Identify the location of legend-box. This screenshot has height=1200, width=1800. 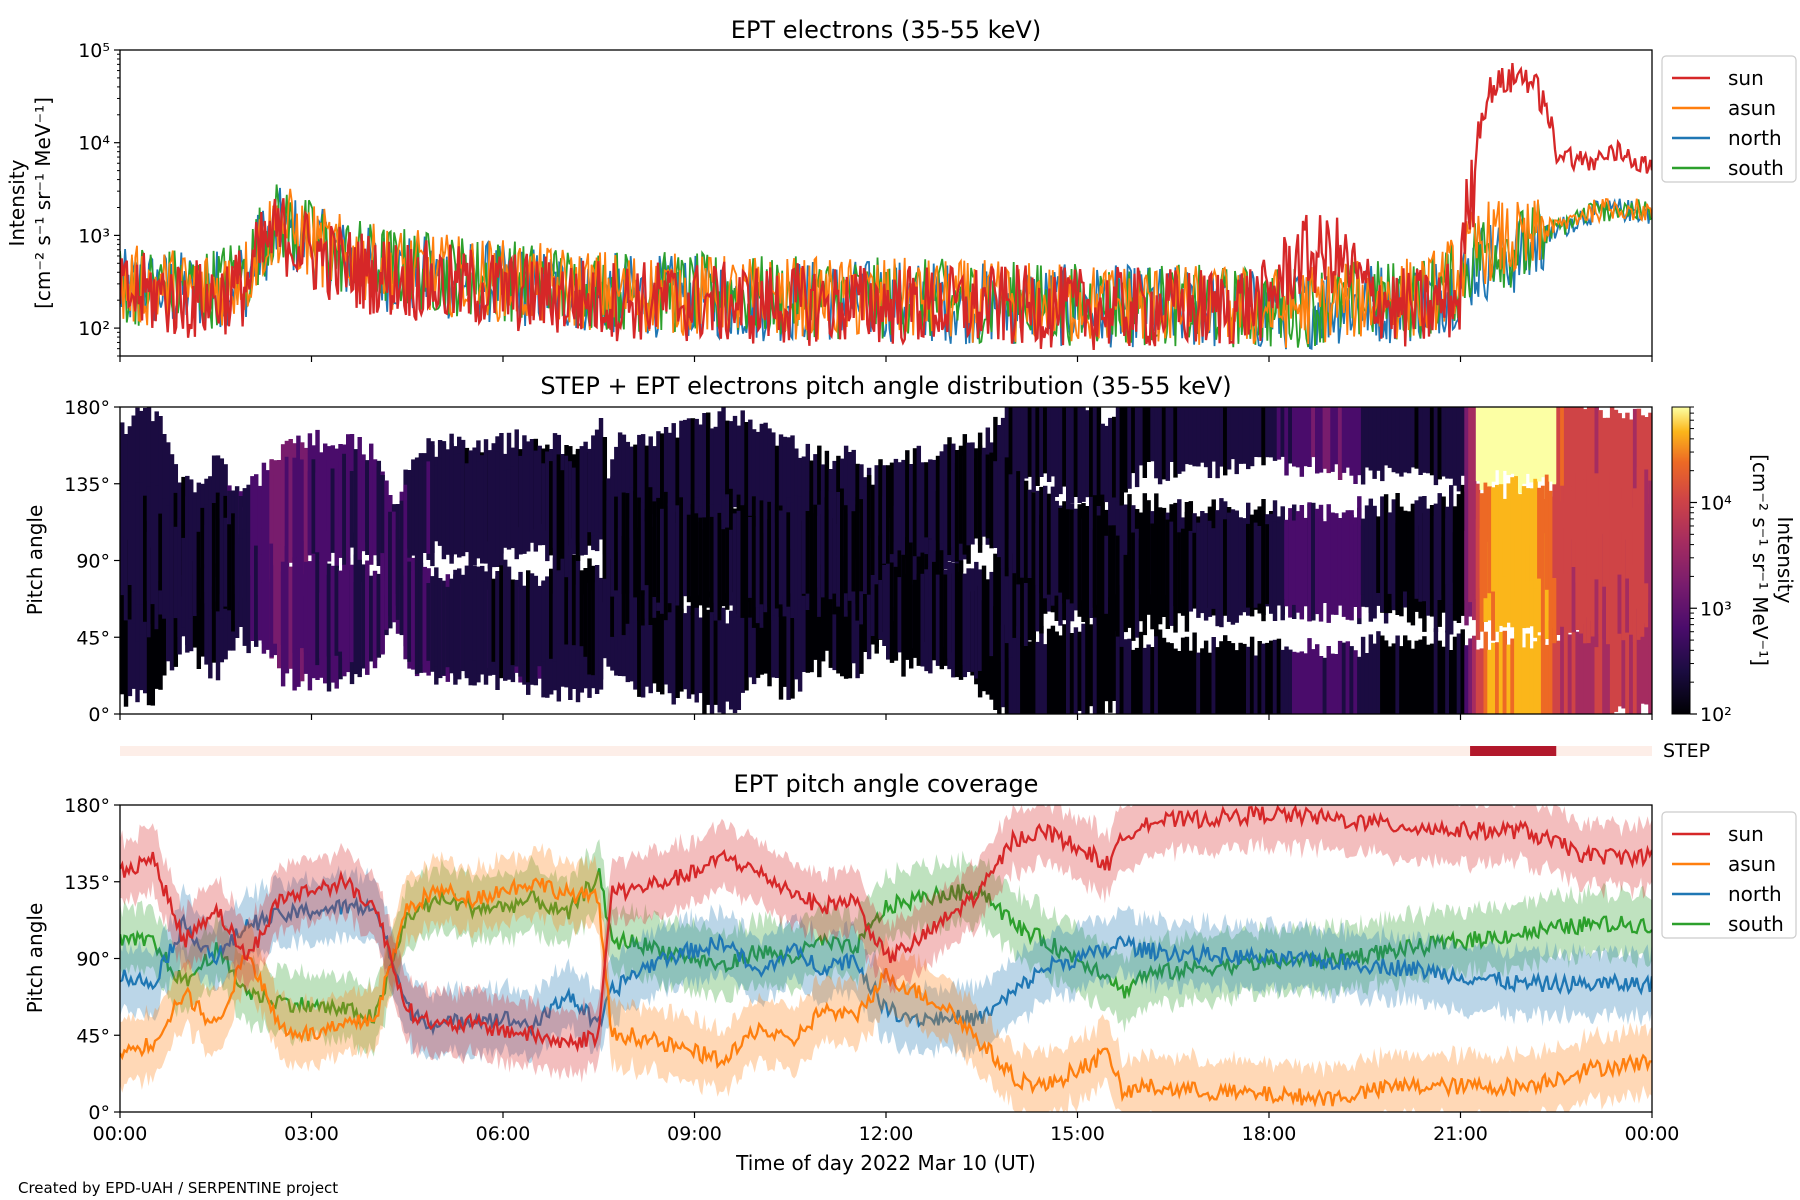
(1729, 119).